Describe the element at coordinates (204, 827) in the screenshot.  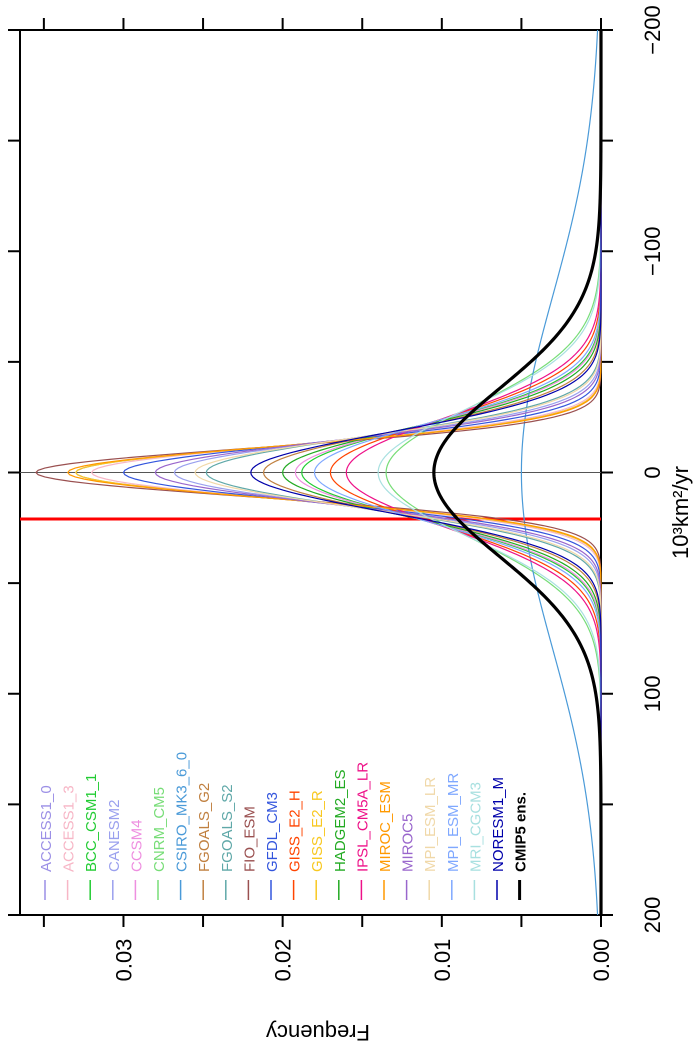
I see `legend-label: FGOALS_G2` at that location.